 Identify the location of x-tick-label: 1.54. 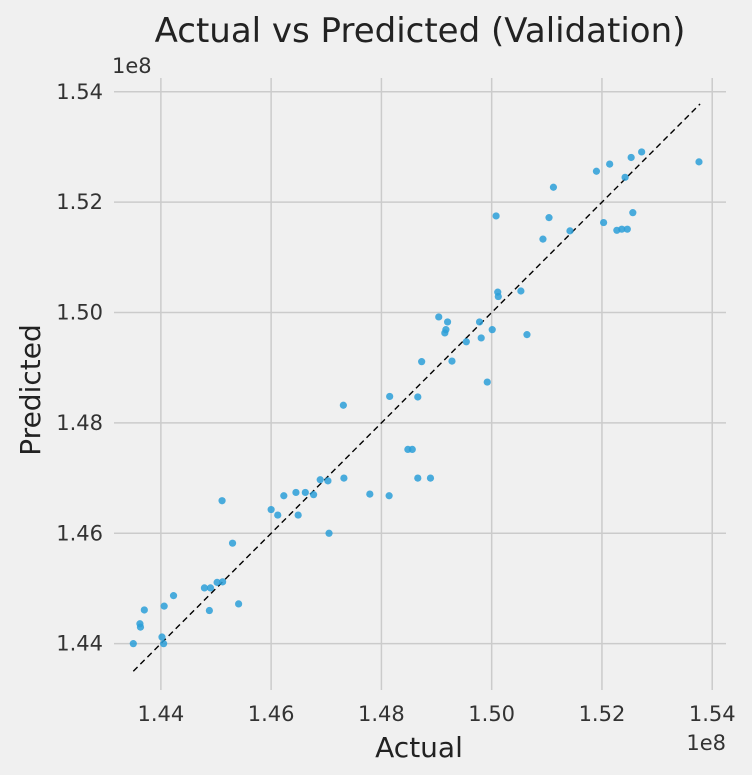
(712, 714).